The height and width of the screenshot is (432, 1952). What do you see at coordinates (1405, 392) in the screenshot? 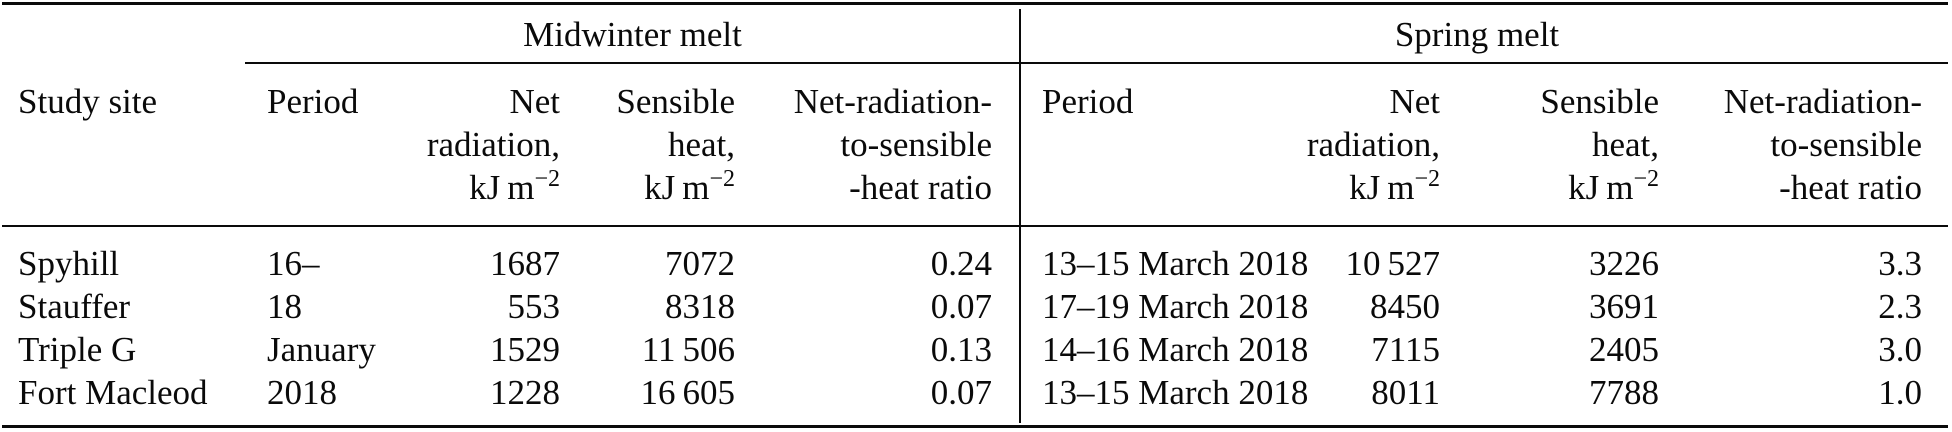
I see `cell-spring-net-radiation: 8011` at bounding box center [1405, 392].